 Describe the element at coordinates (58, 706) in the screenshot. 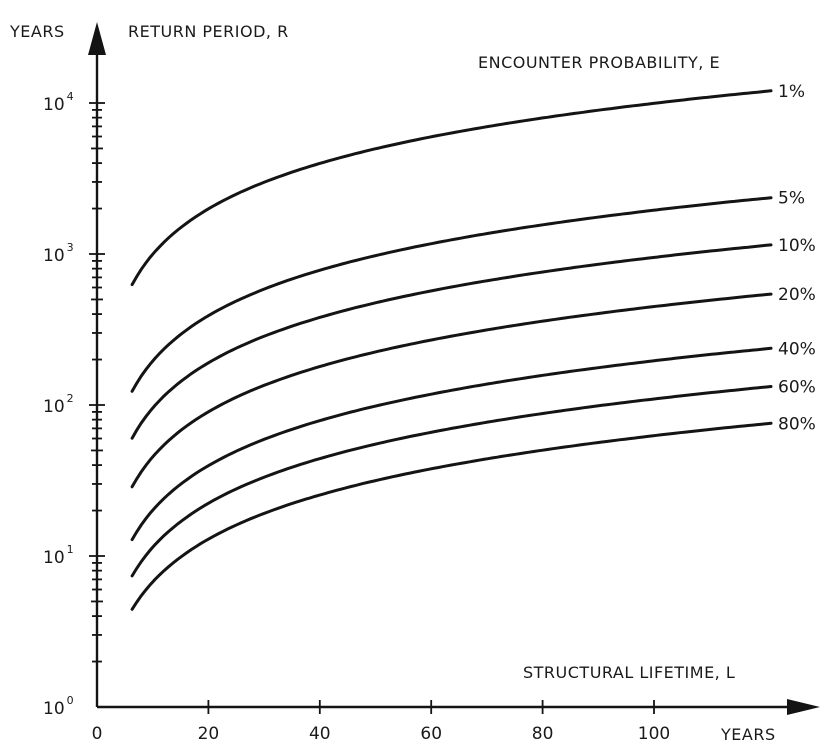

I see `y-tick-label: 10 0` at that location.